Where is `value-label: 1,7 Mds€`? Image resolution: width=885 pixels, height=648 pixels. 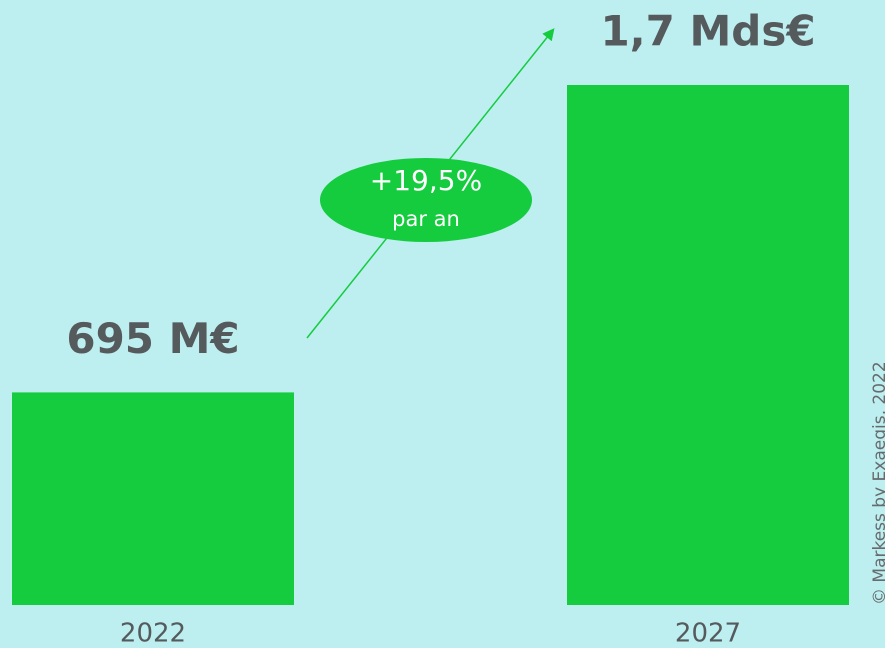
value-label: 1,7 Mds€ is located at coordinates (707, 31).